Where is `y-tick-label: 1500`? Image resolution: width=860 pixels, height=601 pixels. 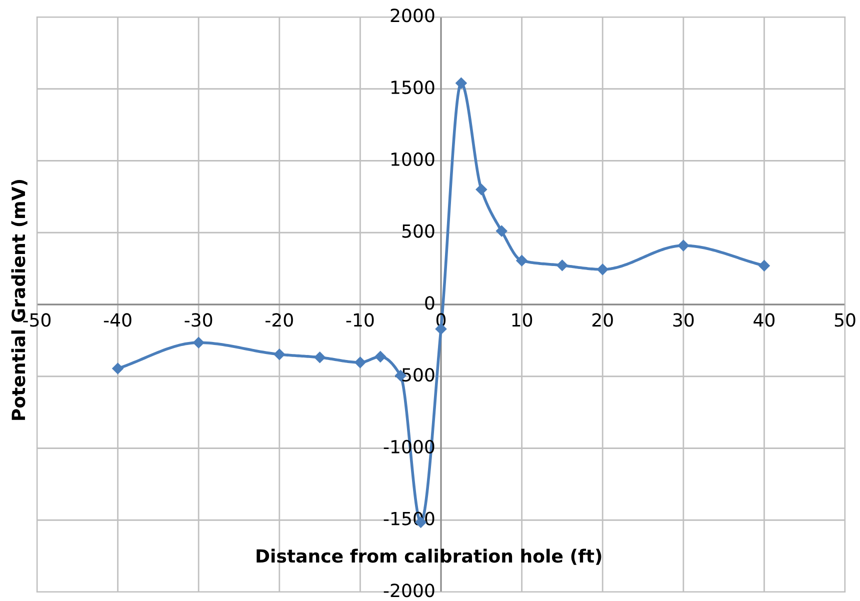 y-tick-label: 1500 is located at coordinates (412, 87).